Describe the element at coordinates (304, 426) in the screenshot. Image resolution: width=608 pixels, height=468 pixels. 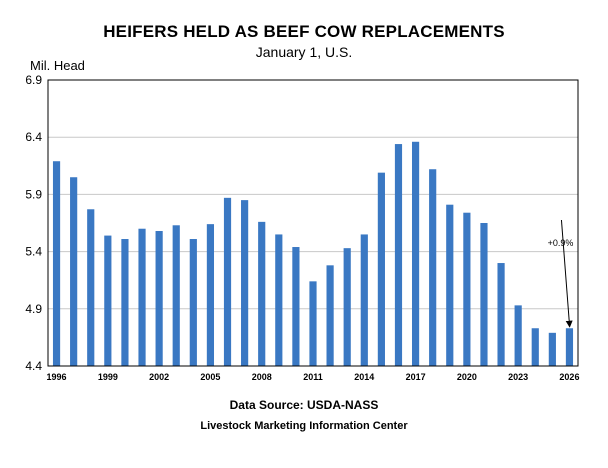
I see `credit-line: Livestock Marketing Information Center` at that location.